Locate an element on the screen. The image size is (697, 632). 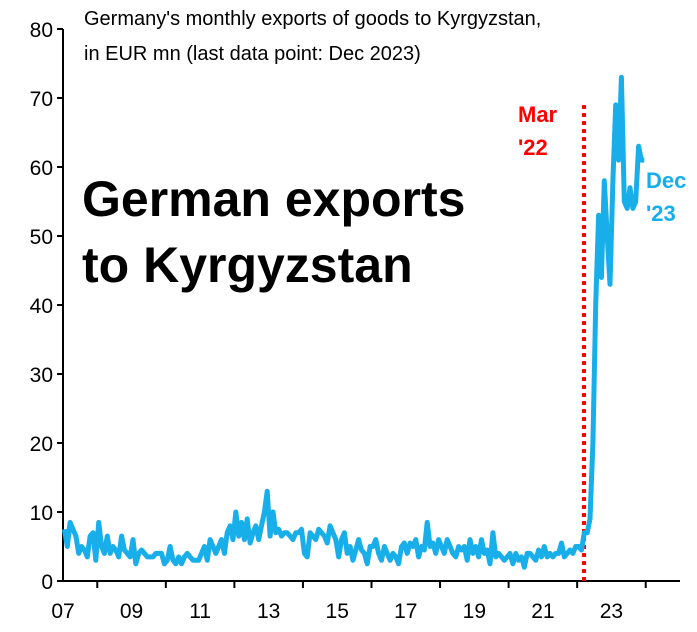
x-tick-label: 21 is located at coordinates (542, 611).